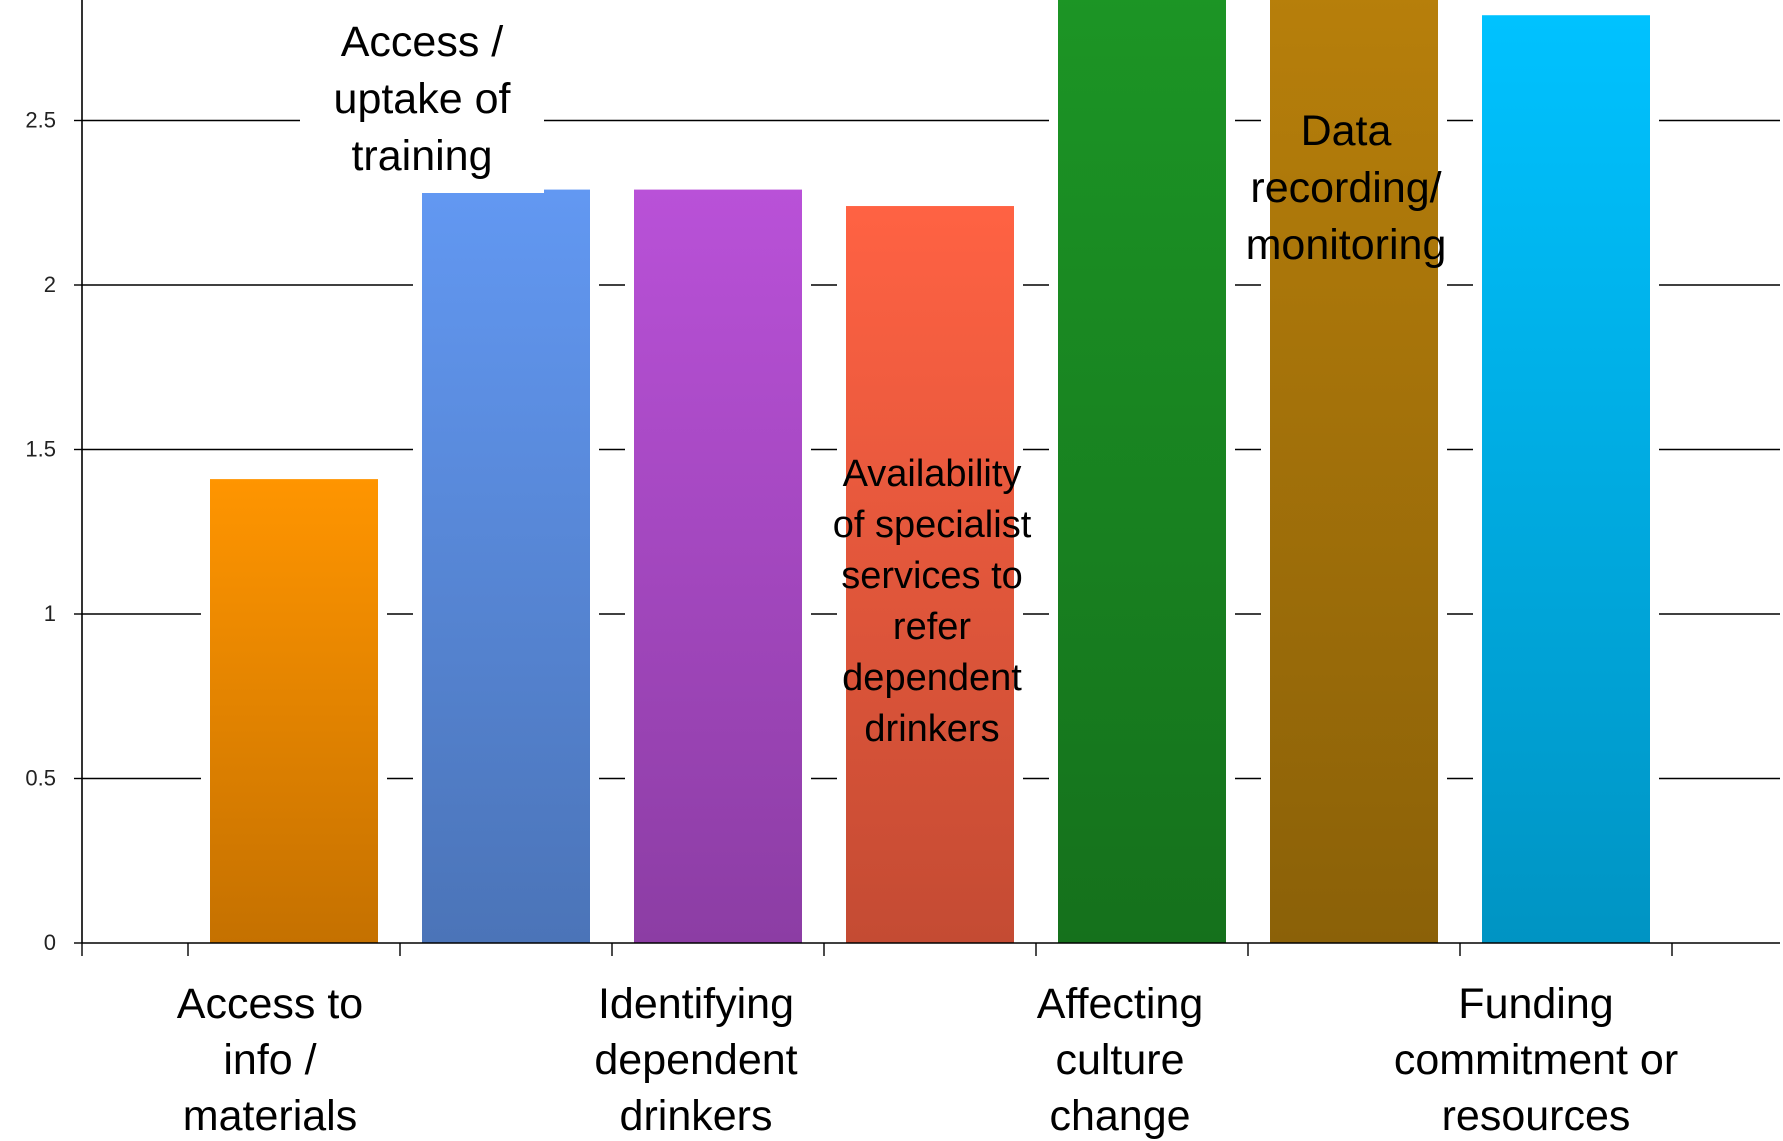 The height and width of the screenshot is (1141, 1783). Describe the element at coordinates (1346, 188) in the screenshot. I see `bar-annotation: Data recording/monitoring` at that location.